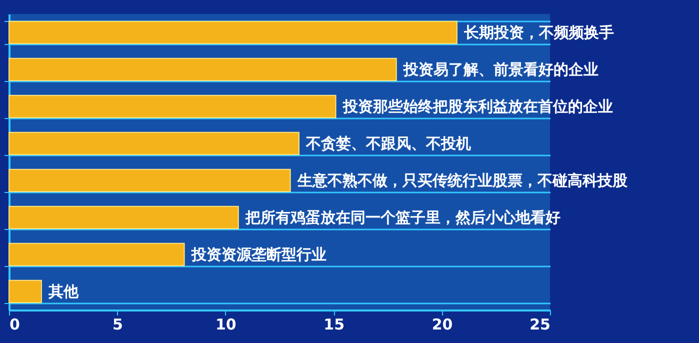 Image resolution: width=699 pixels, height=343 pixels. Describe the element at coordinates (442, 325) in the screenshot. I see `x-tick-label: 20` at that location.